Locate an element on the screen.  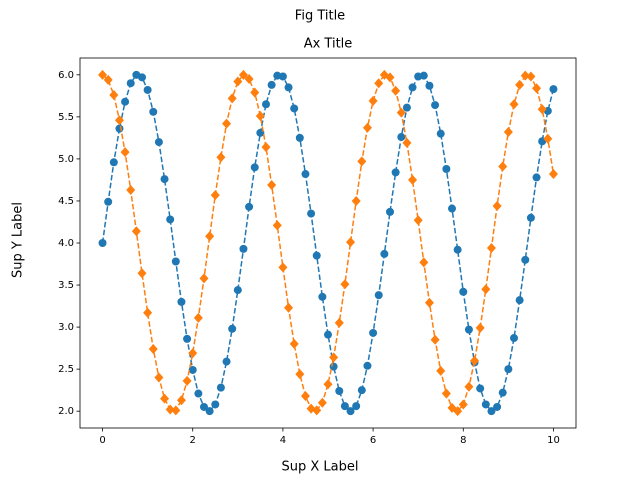
x-tick-label: 2 is located at coordinates (193, 440).